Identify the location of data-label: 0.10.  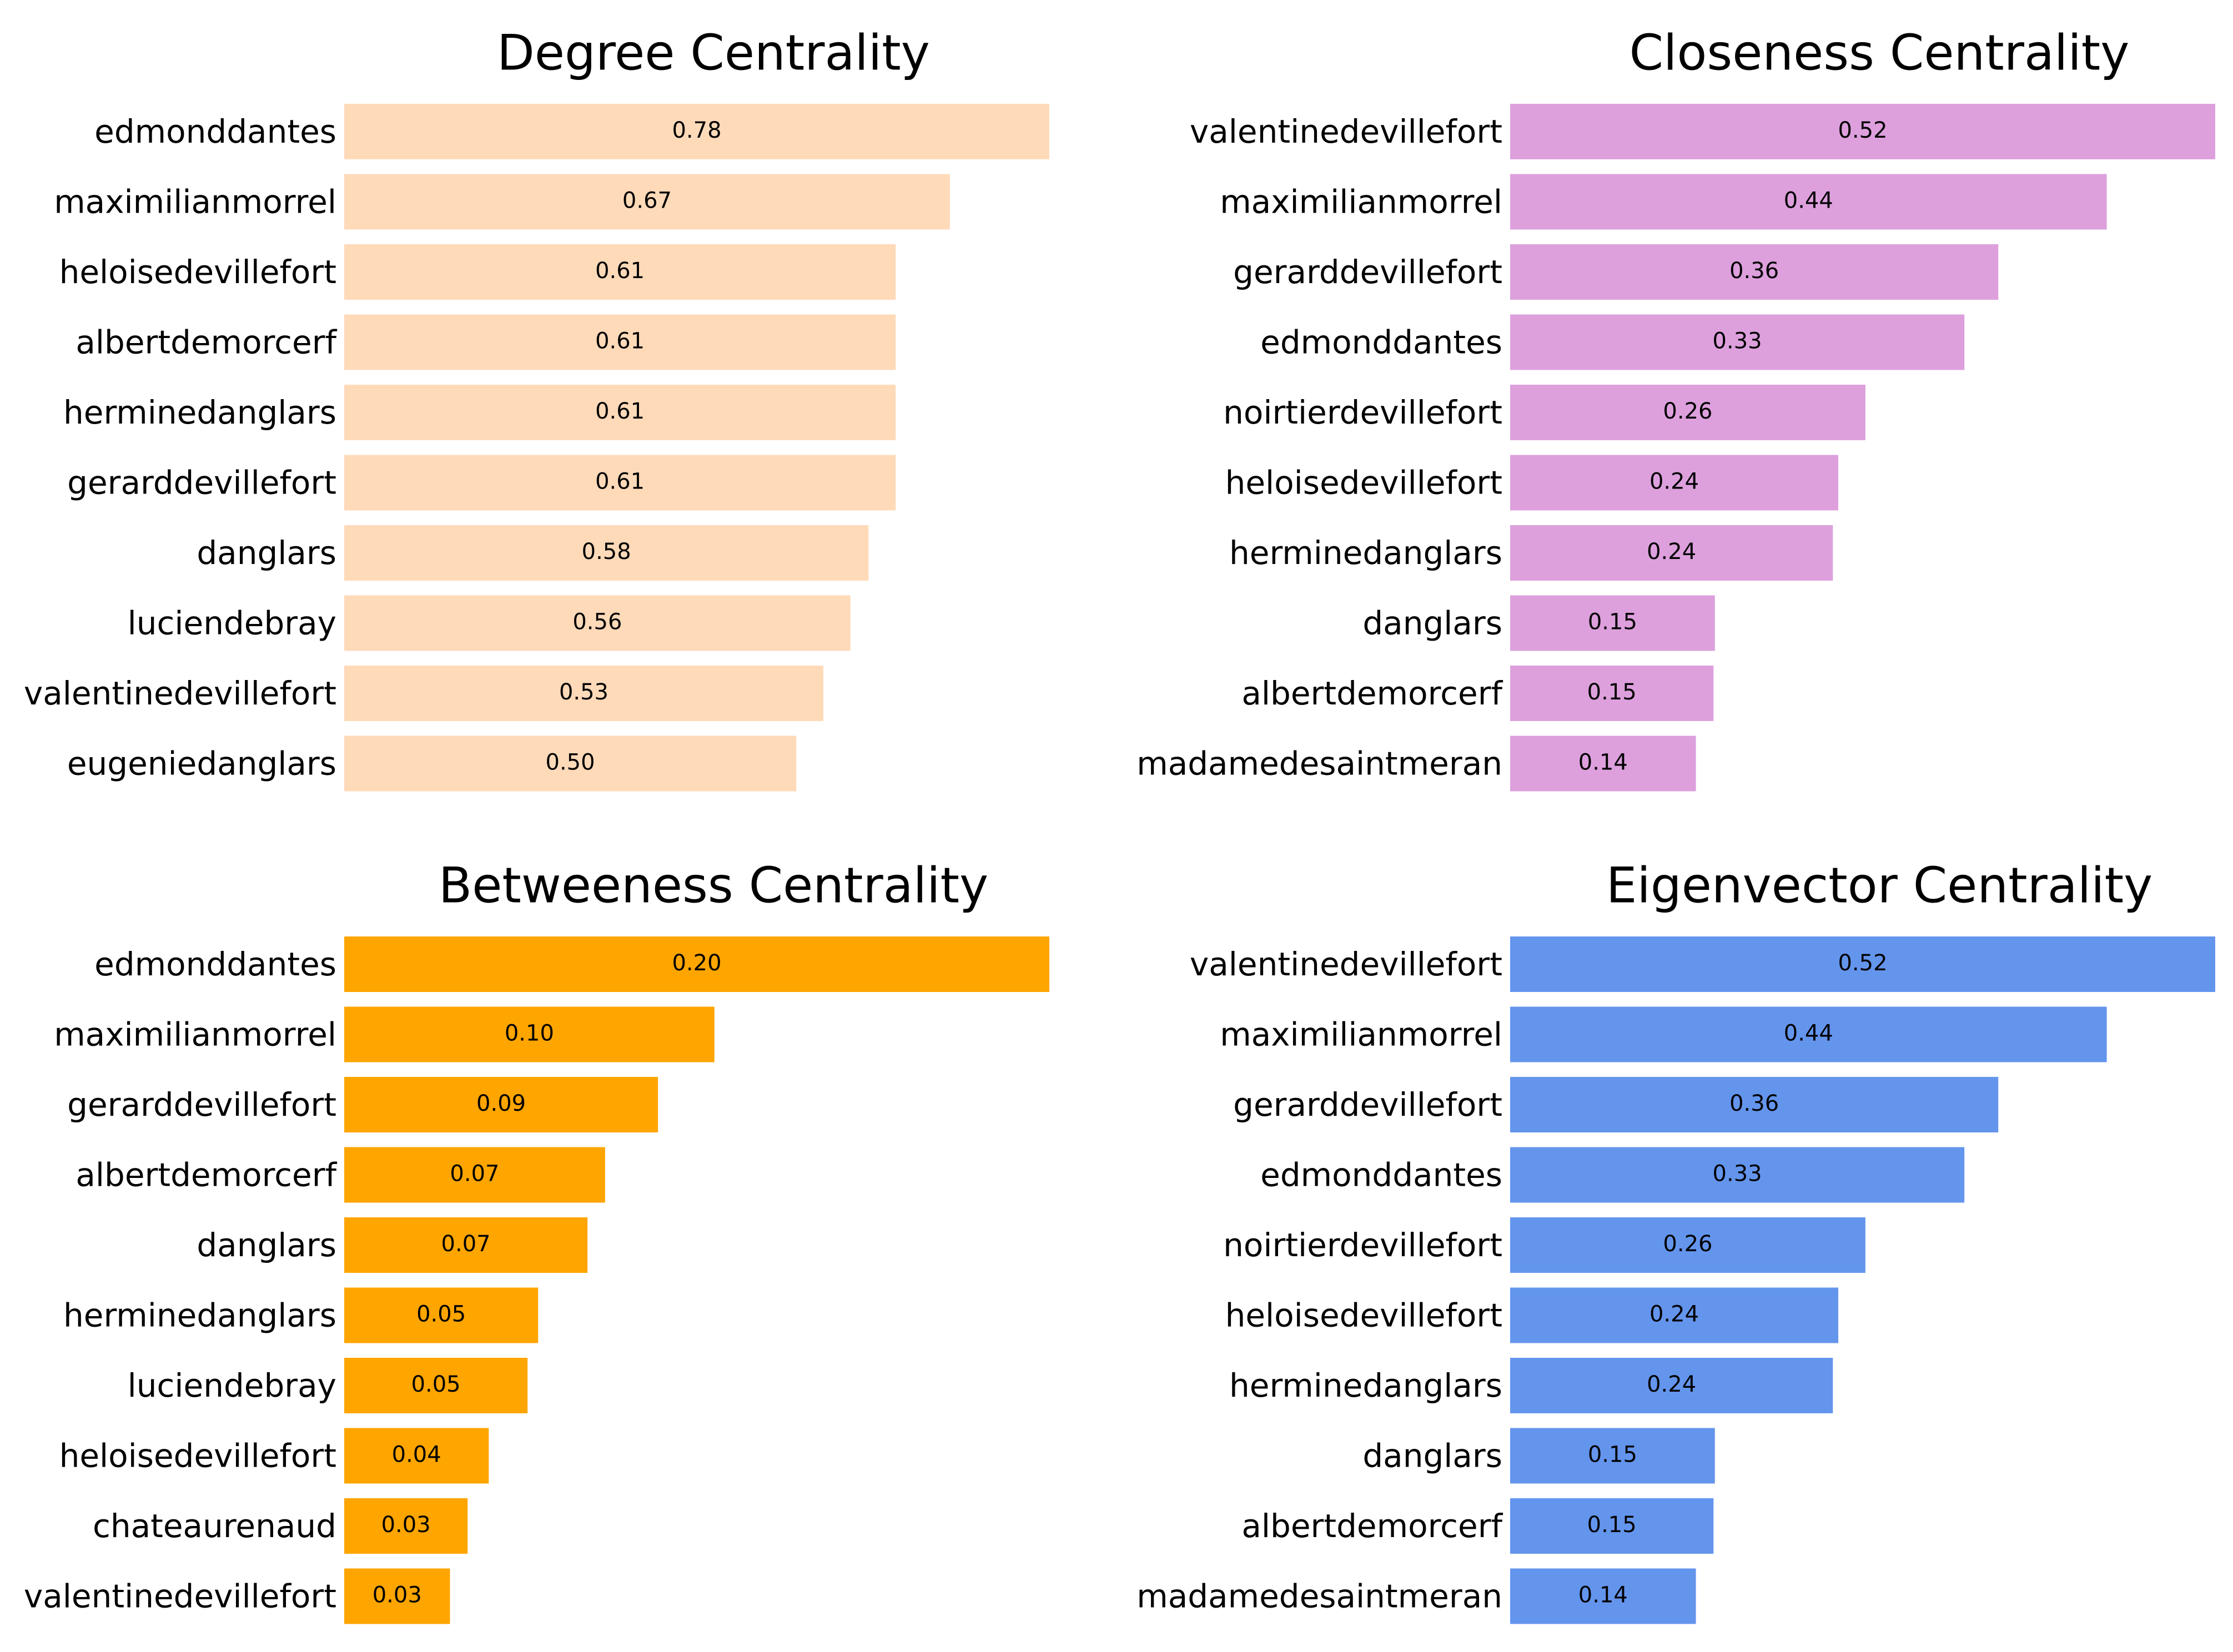
(529, 1033).